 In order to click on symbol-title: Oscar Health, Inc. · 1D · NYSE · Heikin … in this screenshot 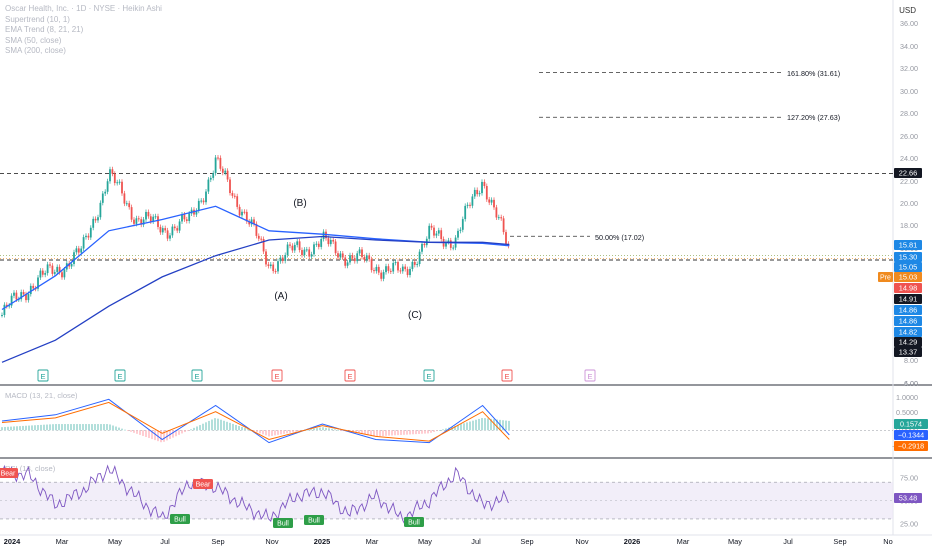, I will do `click(83, 8)`.